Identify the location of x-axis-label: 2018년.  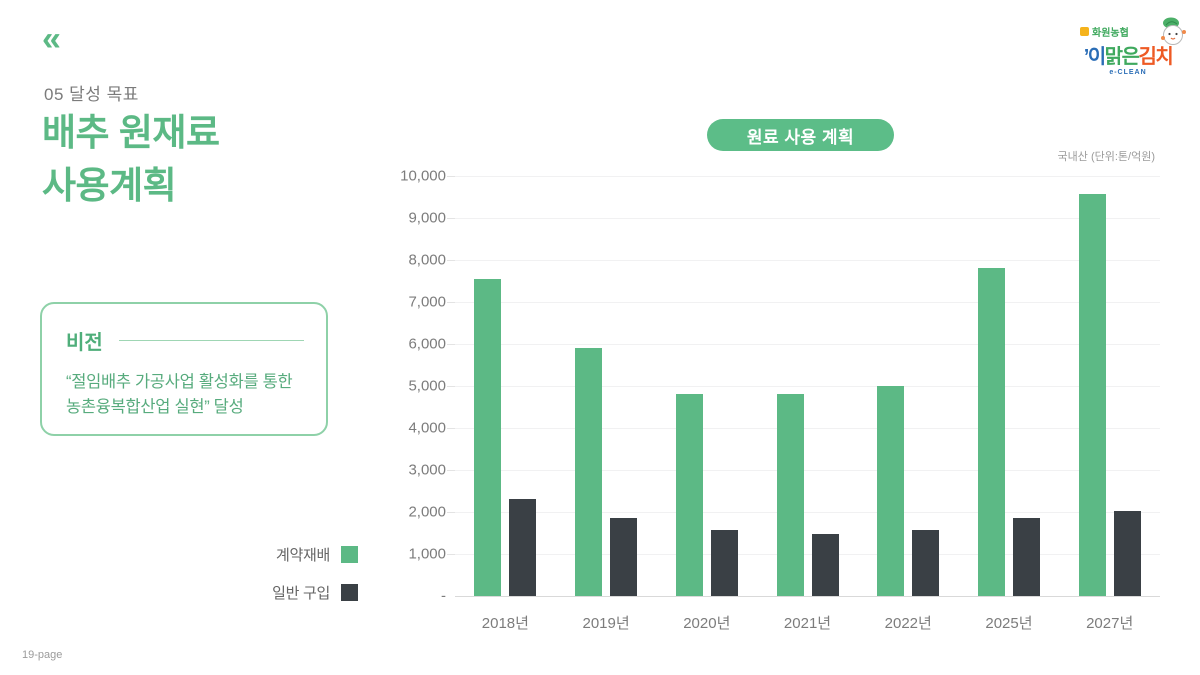
(505, 623).